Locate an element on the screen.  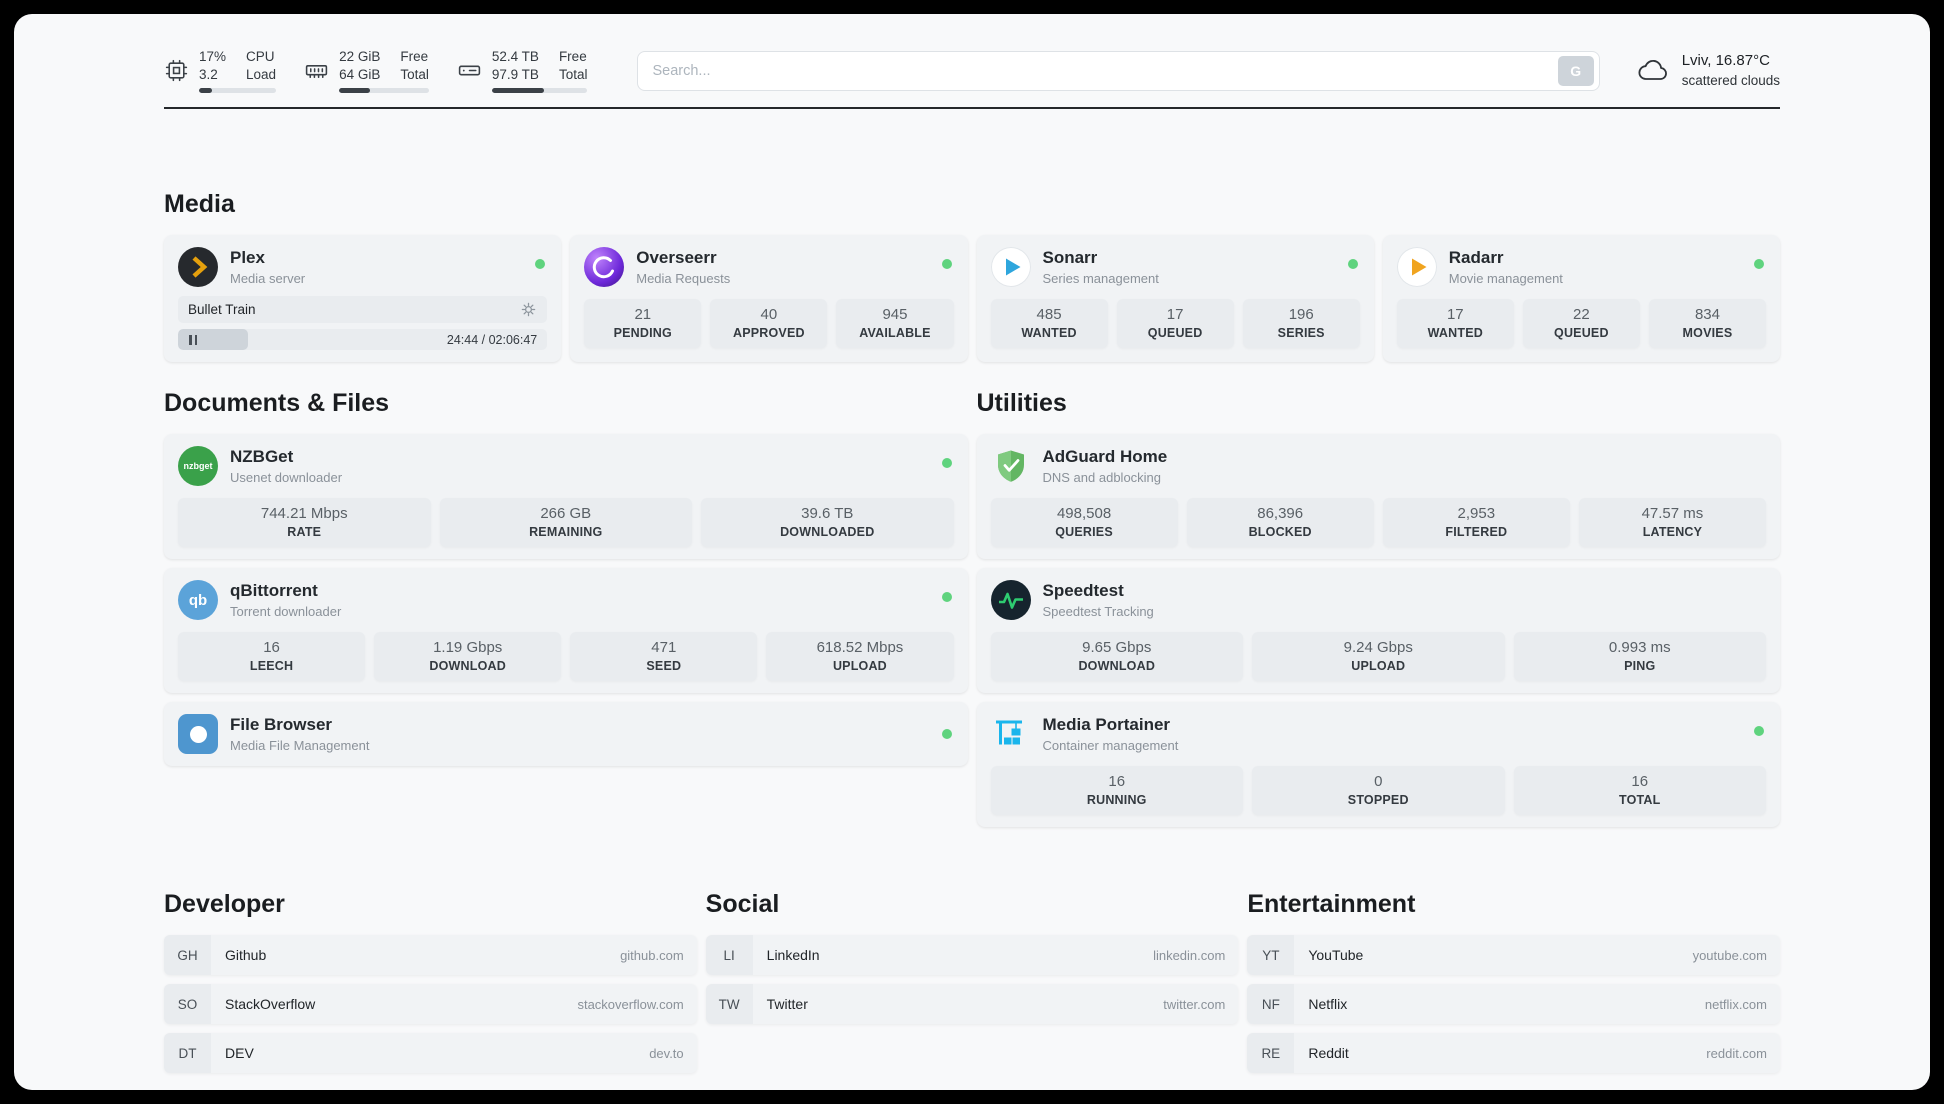
disk-progress-track is located at coordinates (539, 91).